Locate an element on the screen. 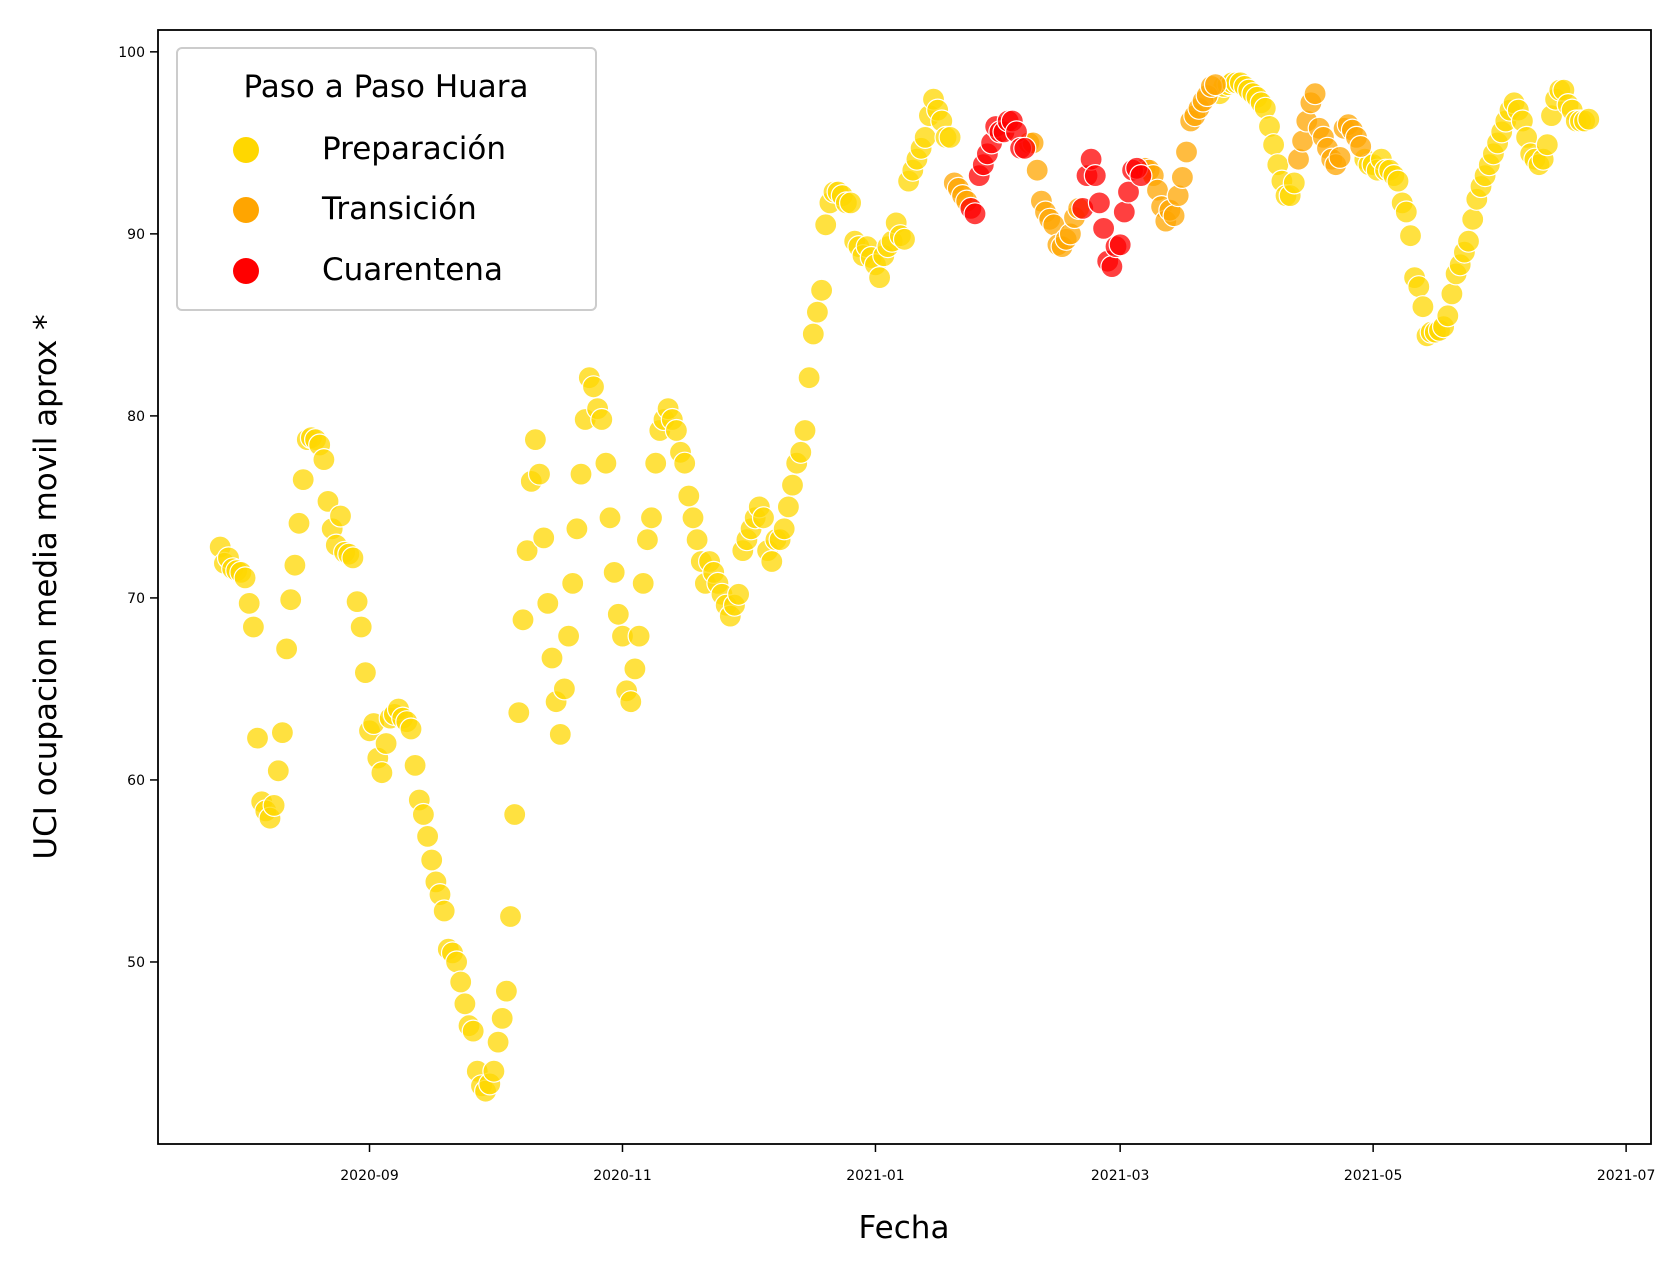 Image resolution: width=1673 pixels, height=1274 pixels. legend-label-cuarentena: Cuarentena is located at coordinates (412, 270).